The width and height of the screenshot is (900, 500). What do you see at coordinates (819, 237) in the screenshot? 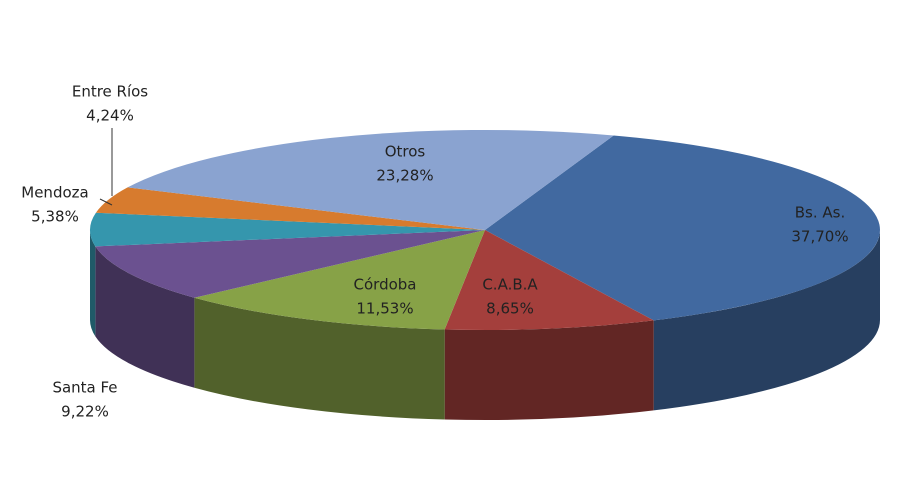
I see `value-label: 37,70%` at bounding box center [819, 237].